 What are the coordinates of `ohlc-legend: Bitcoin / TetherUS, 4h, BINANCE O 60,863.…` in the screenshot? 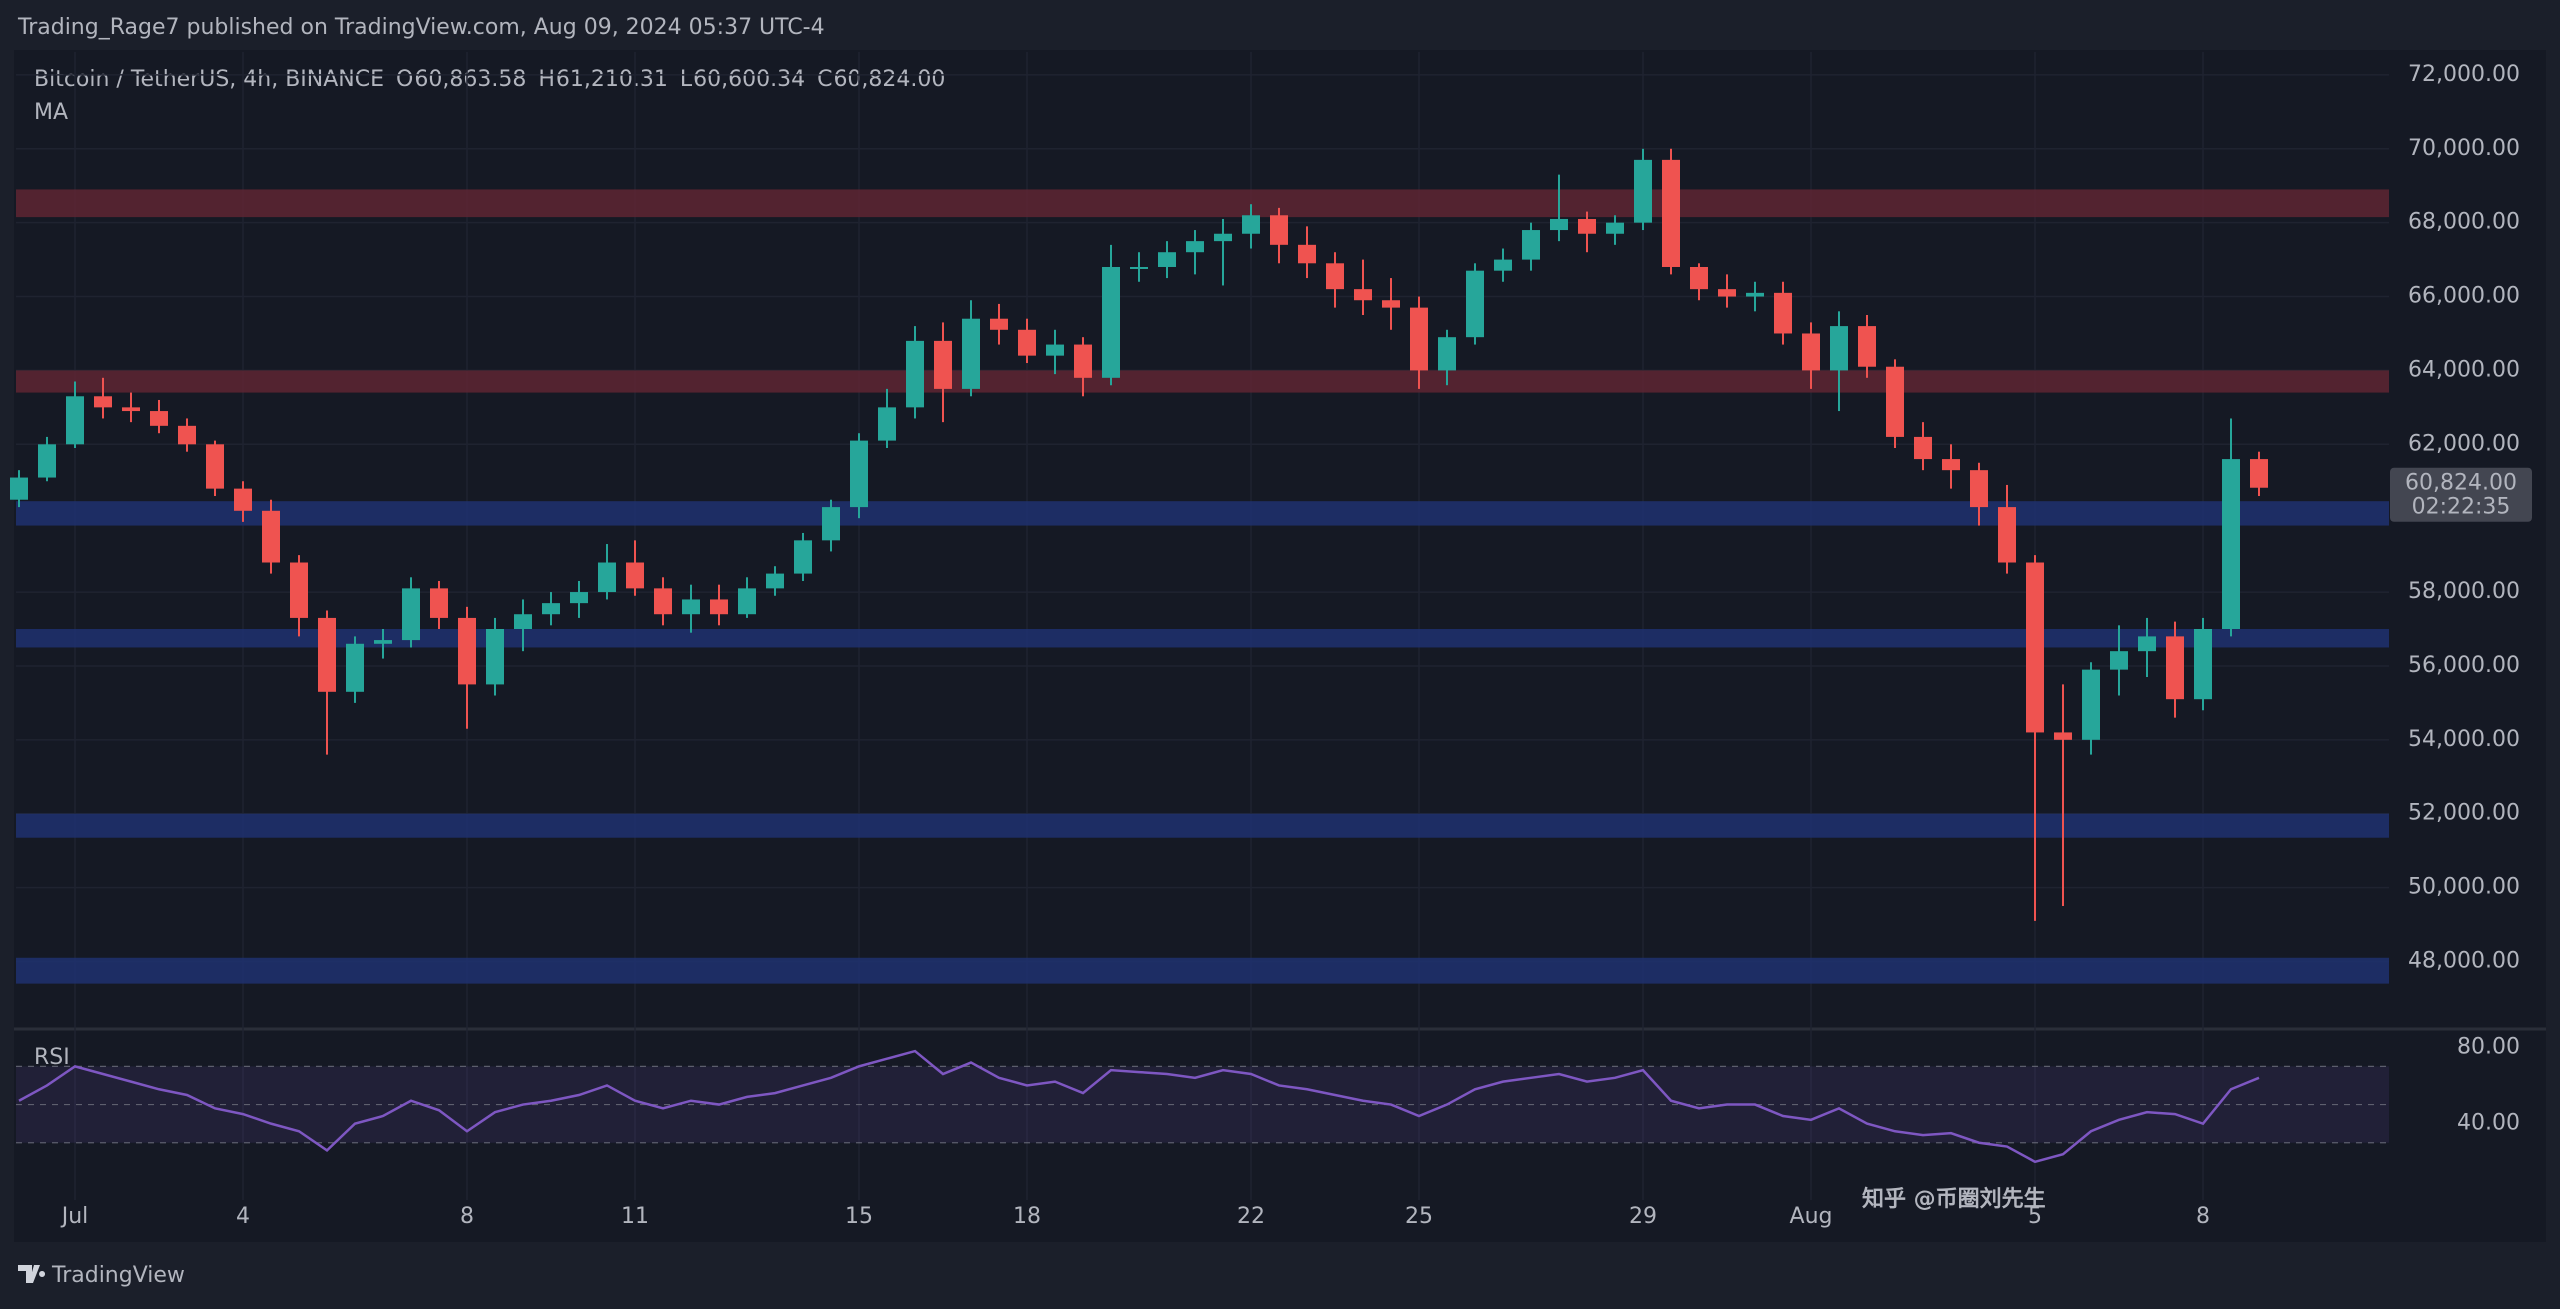 It's located at (489, 79).